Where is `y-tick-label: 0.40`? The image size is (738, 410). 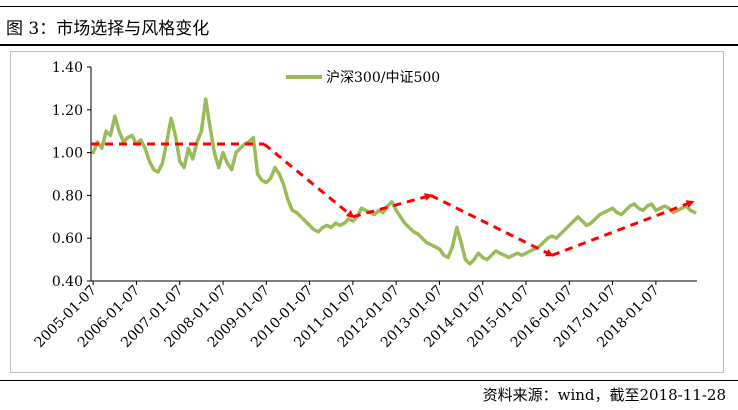 y-tick-label: 0.40 is located at coordinates (67, 282).